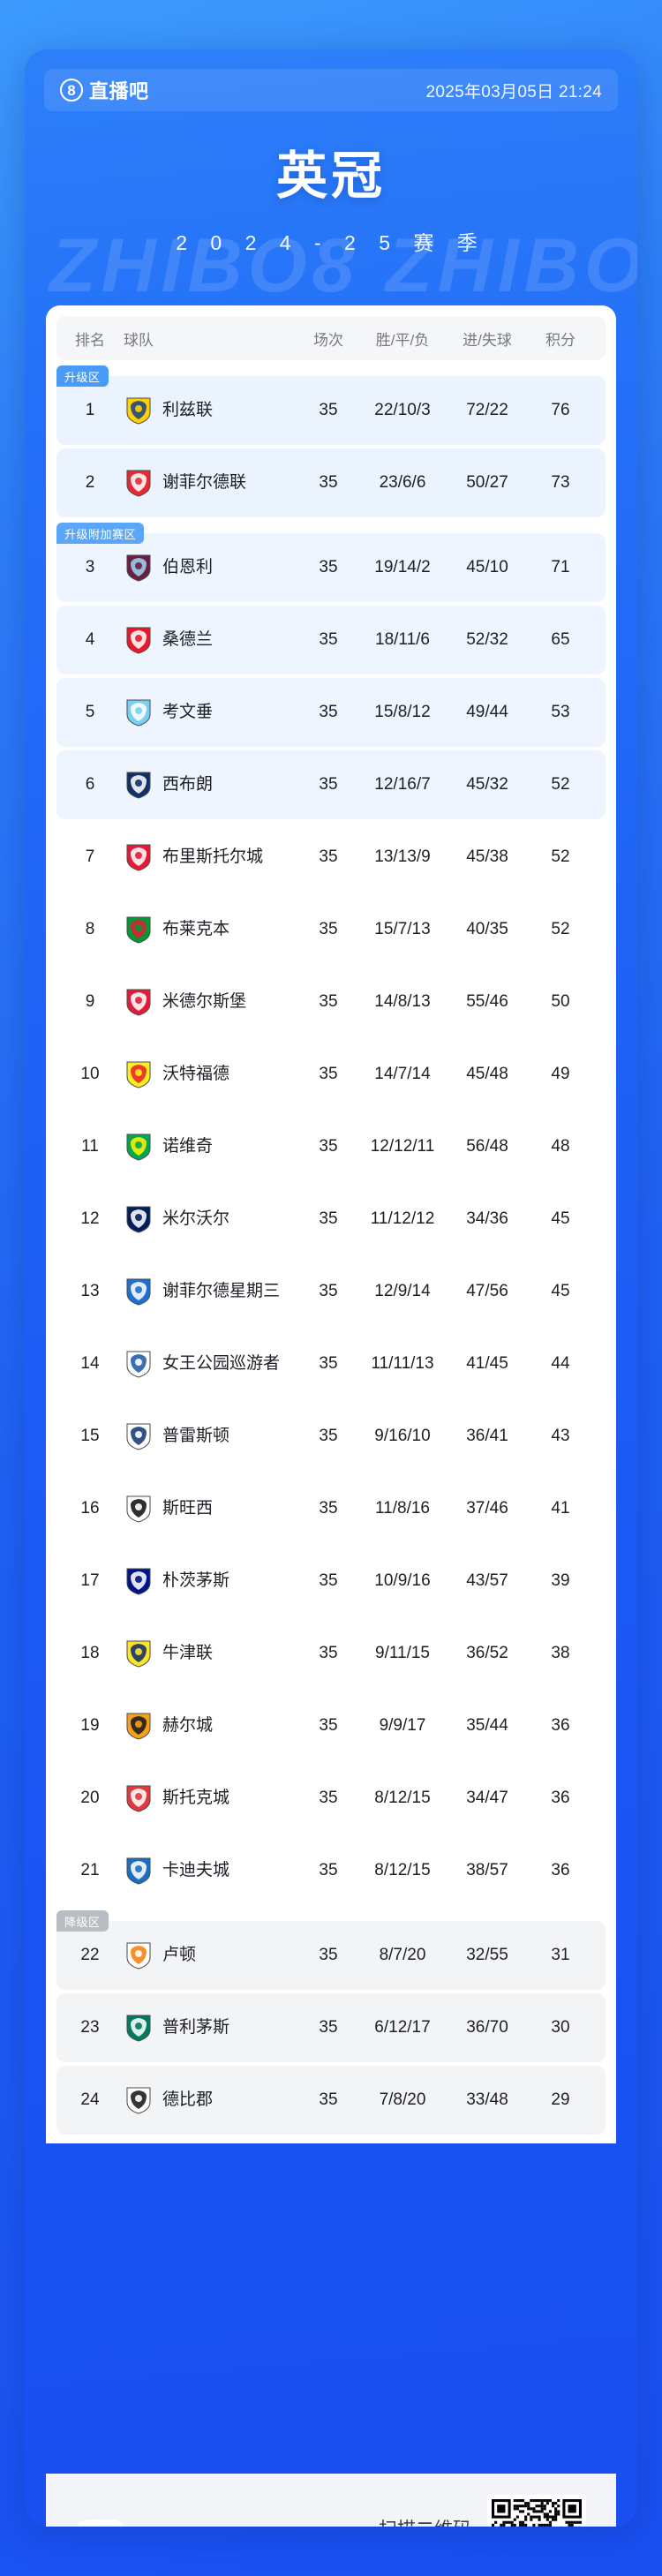 Image resolution: width=662 pixels, height=2576 pixels. What do you see at coordinates (100, 2524) in the screenshot?
I see `footer-logo-icon: 8` at bounding box center [100, 2524].